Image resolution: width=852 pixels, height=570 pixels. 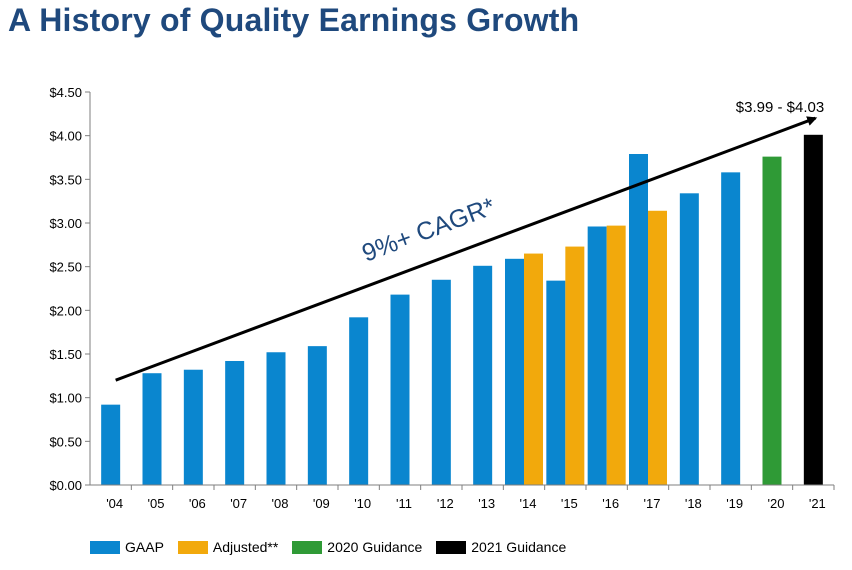 I want to click on x-tick-label: '17, so click(x=652, y=503).